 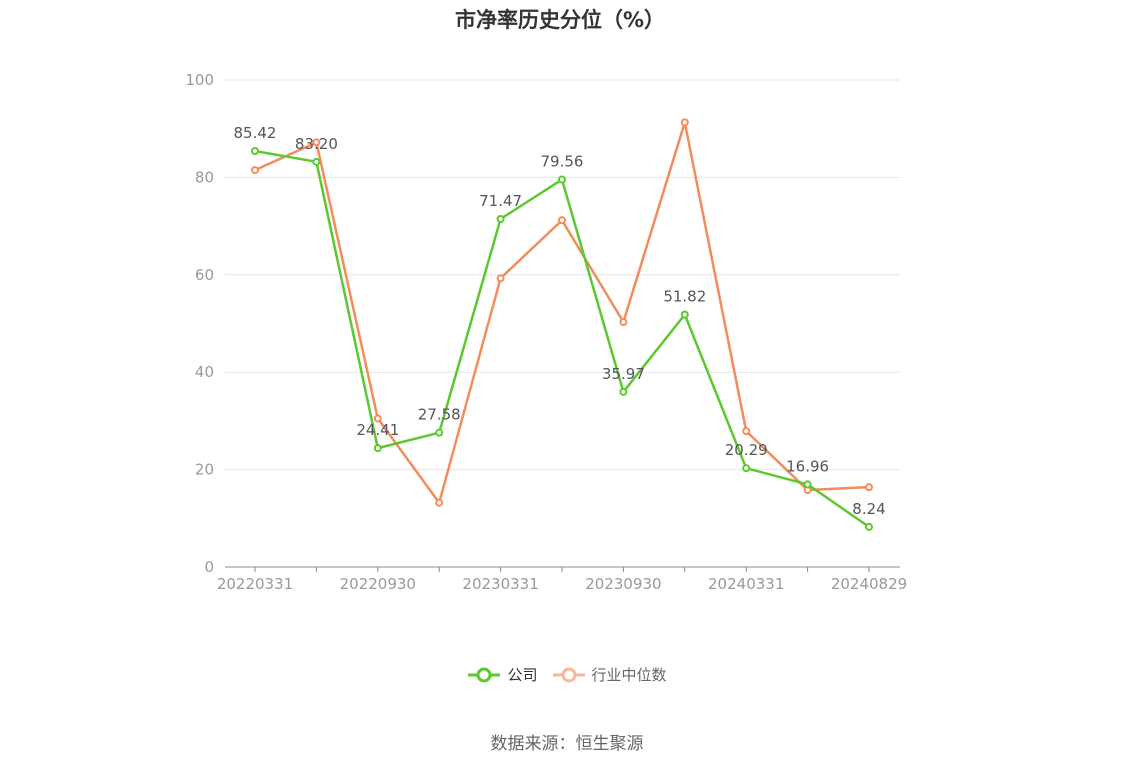 I want to click on y-tick-label: 20, so click(x=204, y=470).